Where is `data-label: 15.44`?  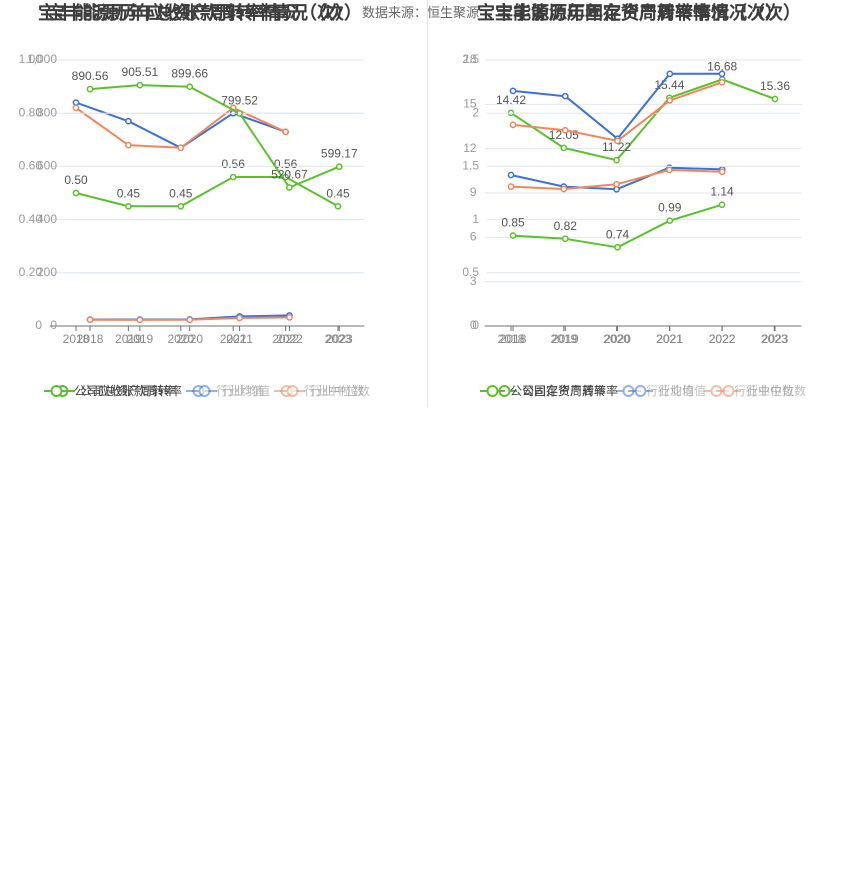 data-label: 15.44 is located at coordinates (669, 85).